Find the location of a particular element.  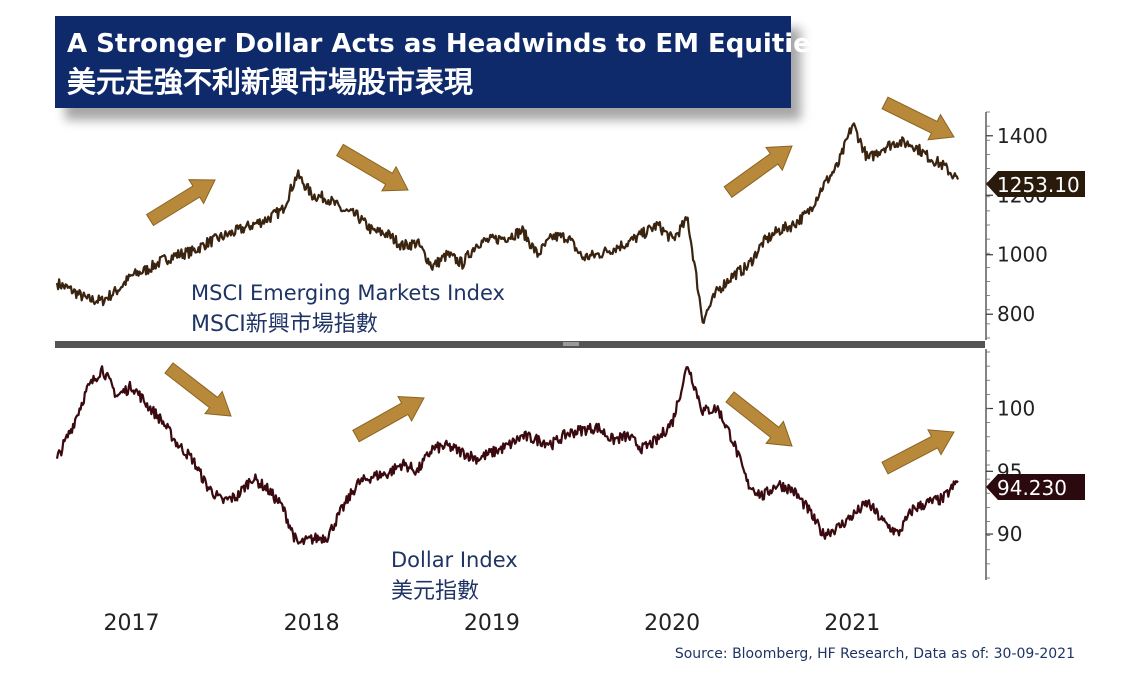

y-tick-label: 90 is located at coordinates (1009, 534).